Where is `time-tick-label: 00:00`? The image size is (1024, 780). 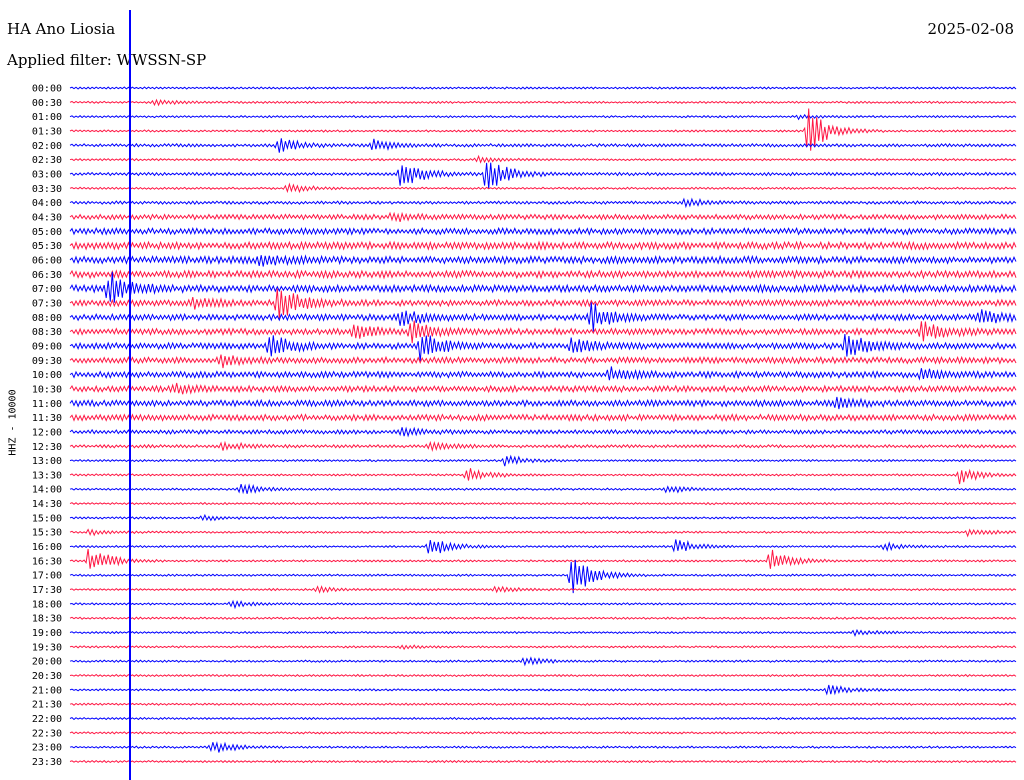 time-tick-label: 00:00 is located at coordinates (47, 89).